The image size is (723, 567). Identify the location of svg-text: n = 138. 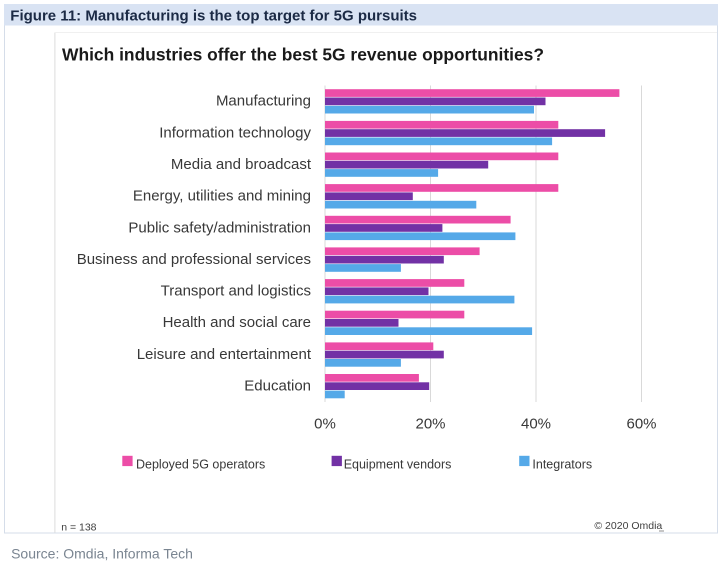
(78, 528).